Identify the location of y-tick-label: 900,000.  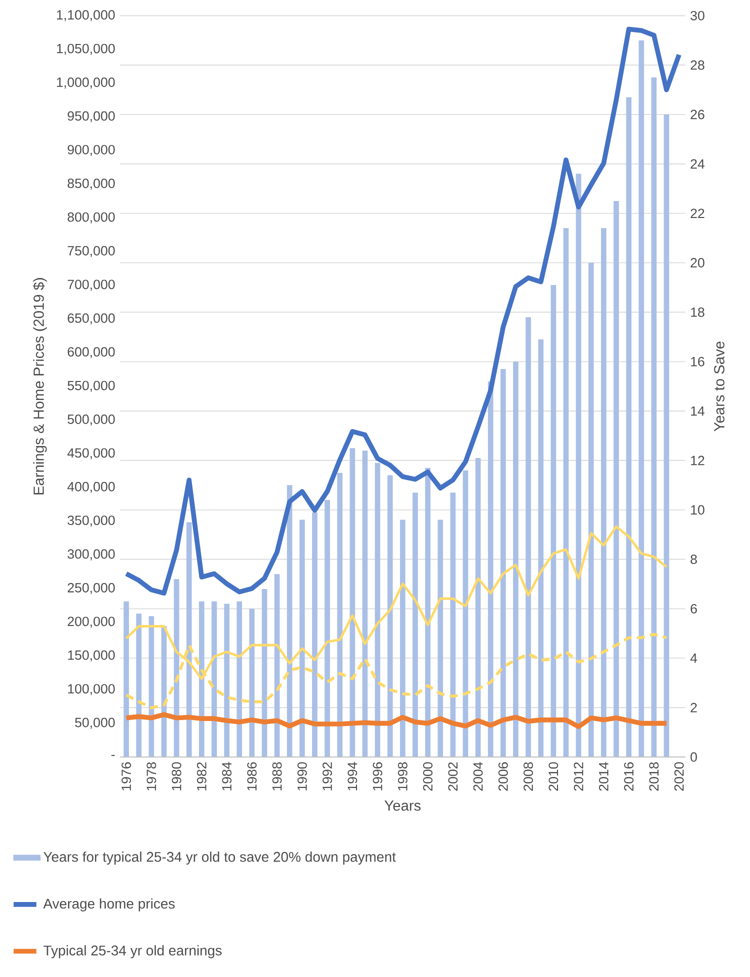
(91, 150).